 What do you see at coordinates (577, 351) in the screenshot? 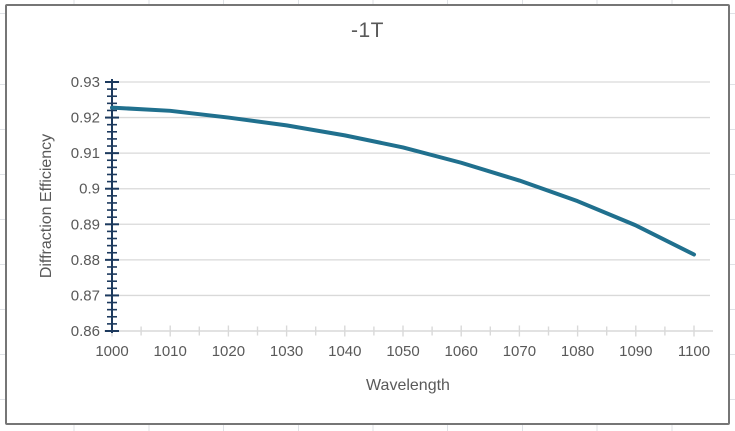
I see `x-tick-label: 1080` at bounding box center [577, 351].